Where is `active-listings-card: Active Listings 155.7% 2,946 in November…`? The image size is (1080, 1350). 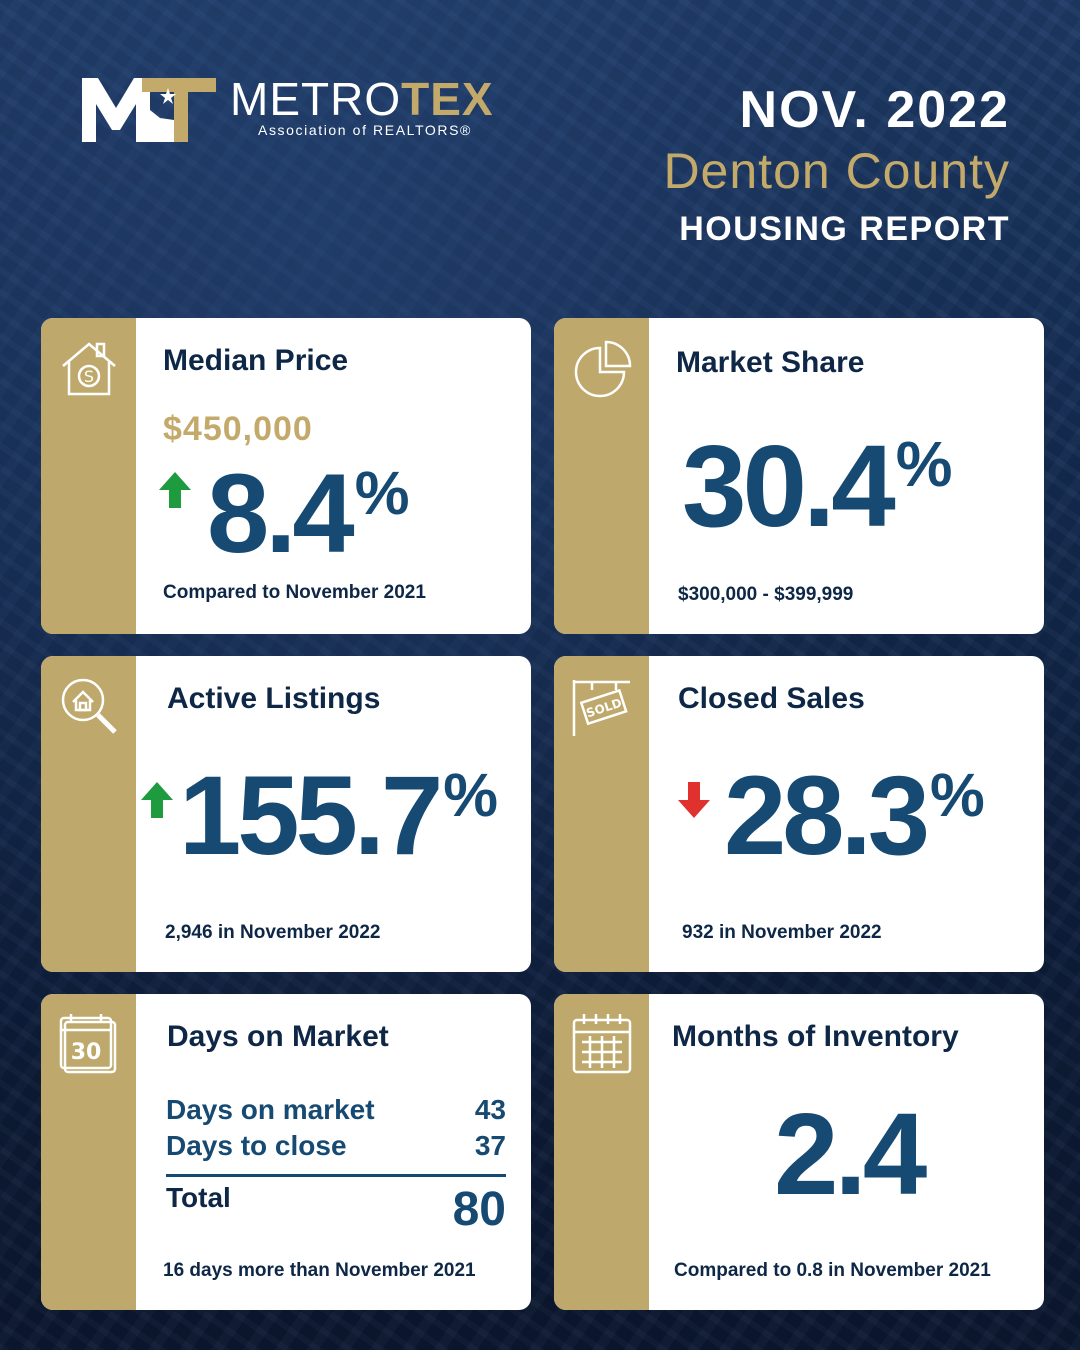
active-listings-card: Active Listings 155.7% 2,946 in November… is located at coordinates (286, 814).